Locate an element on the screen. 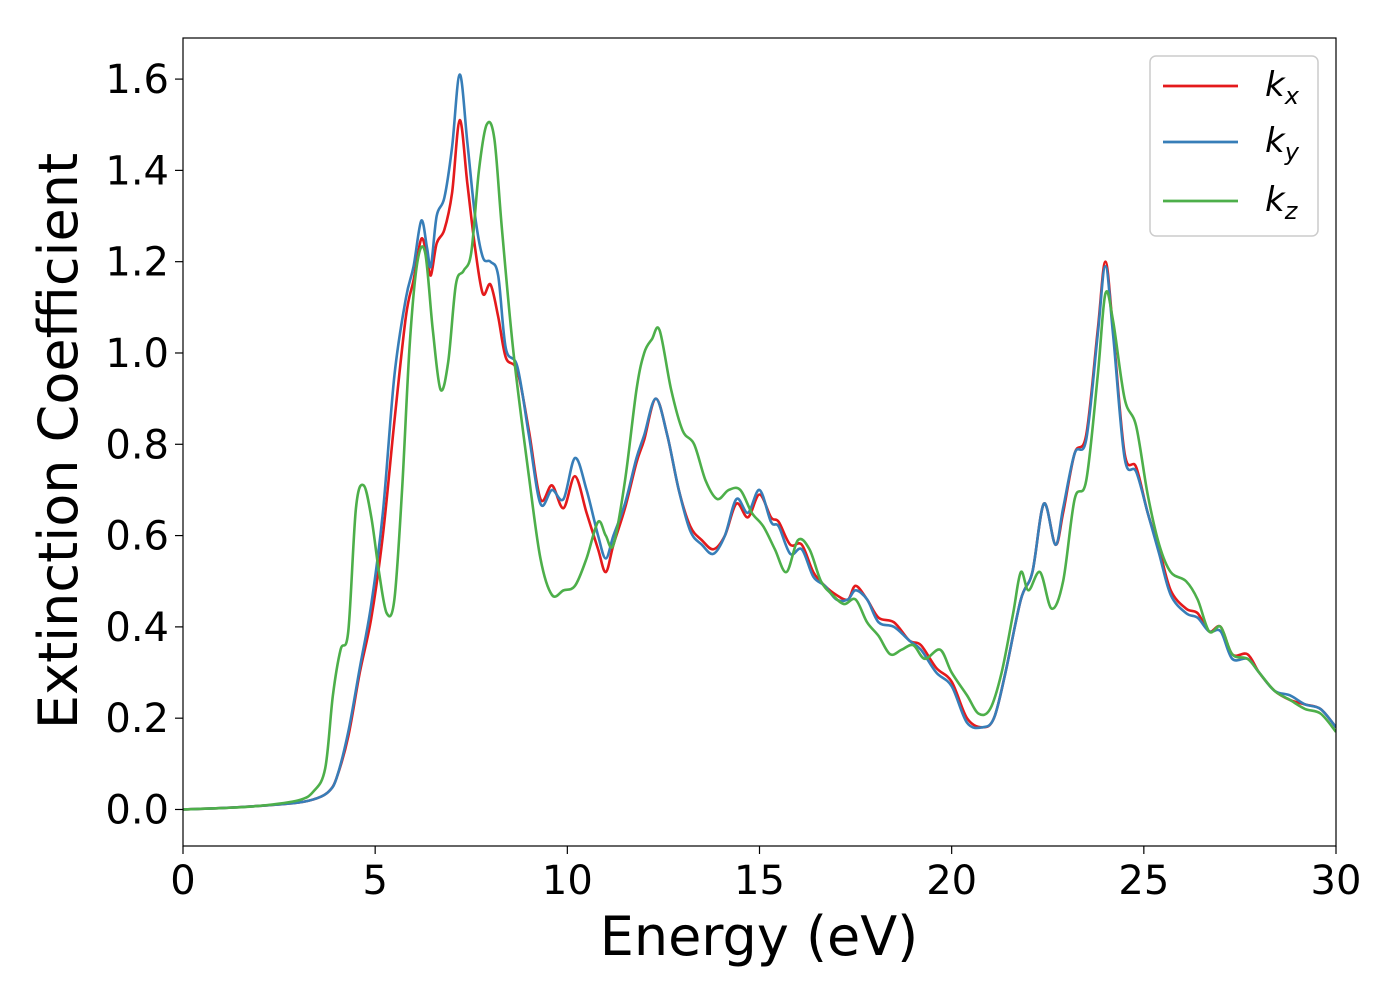  y-tick-label: 1.6 is located at coordinates (137, 80).